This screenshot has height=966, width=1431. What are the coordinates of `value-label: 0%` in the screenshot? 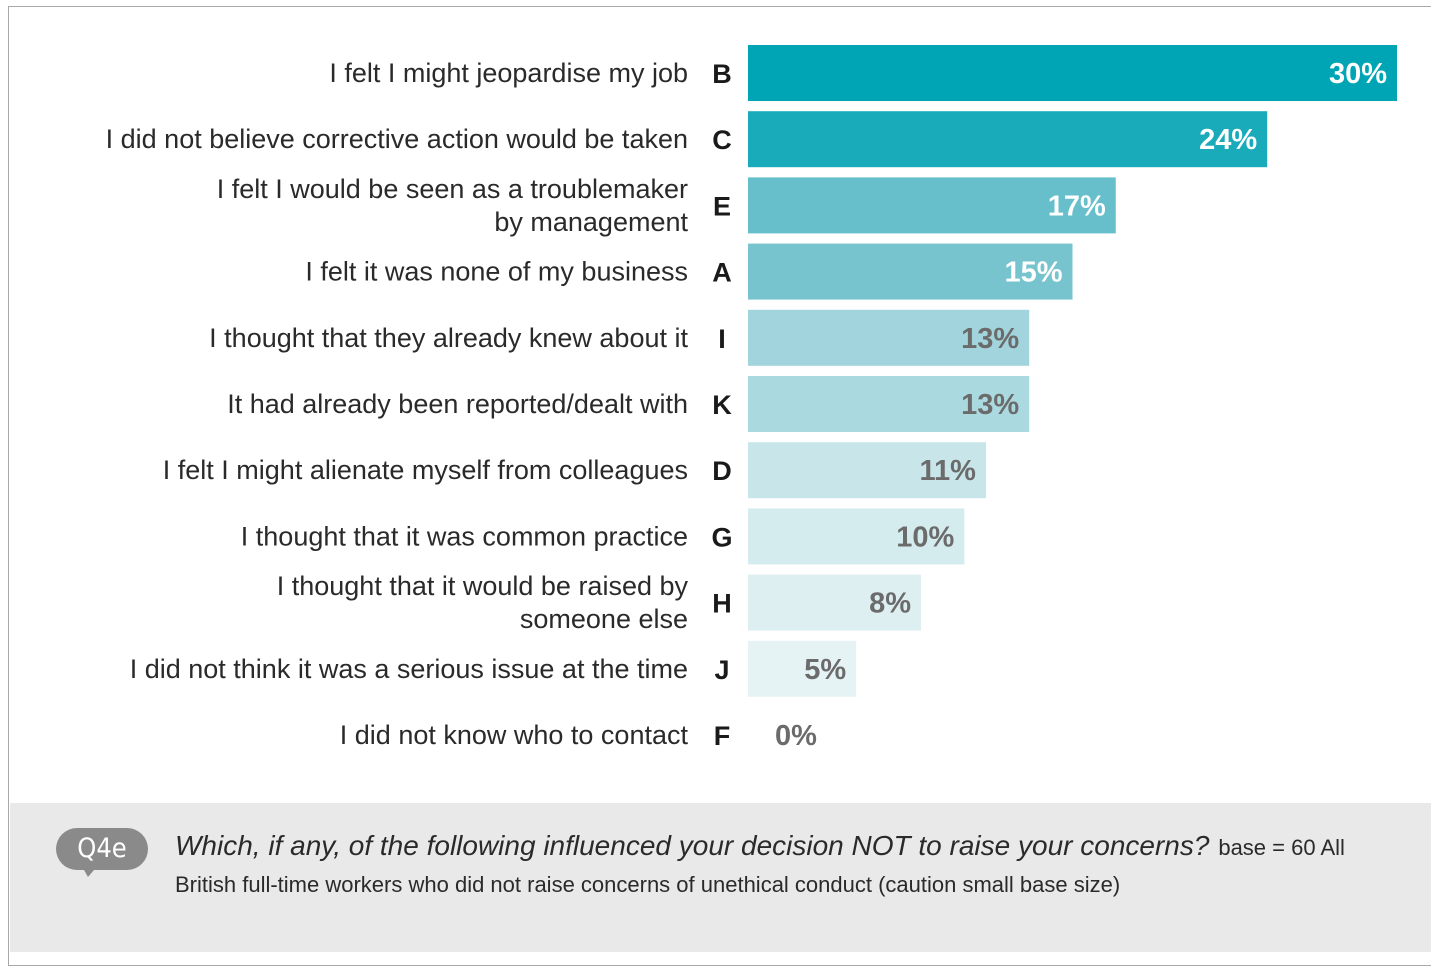 It's located at (796, 736).